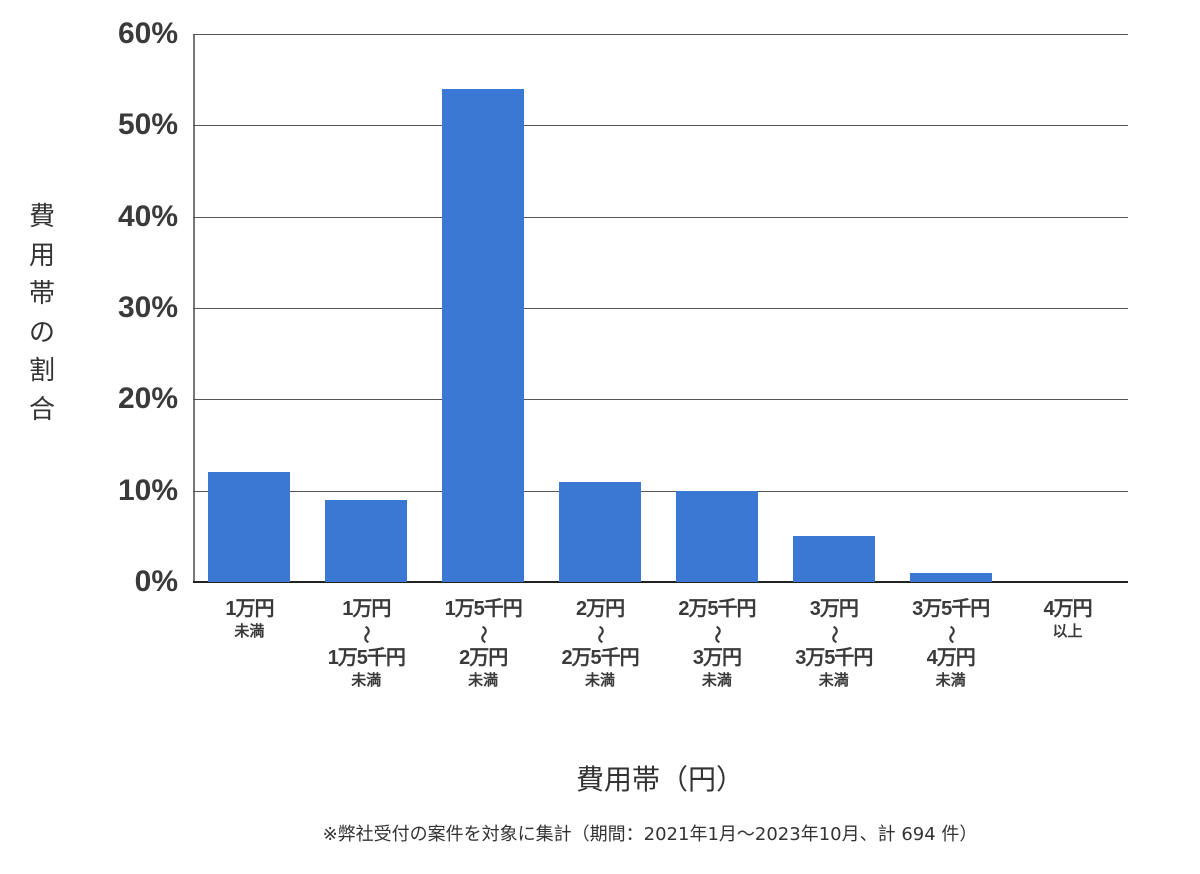 The width and height of the screenshot is (1200, 874). I want to click on y-tick-label: 10%, so click(147, 490).